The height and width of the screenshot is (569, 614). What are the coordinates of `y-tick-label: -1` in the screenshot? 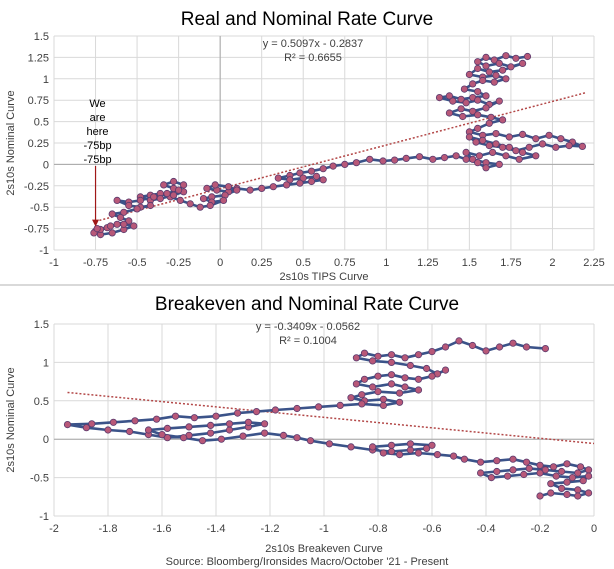 It's located at (44, 517).